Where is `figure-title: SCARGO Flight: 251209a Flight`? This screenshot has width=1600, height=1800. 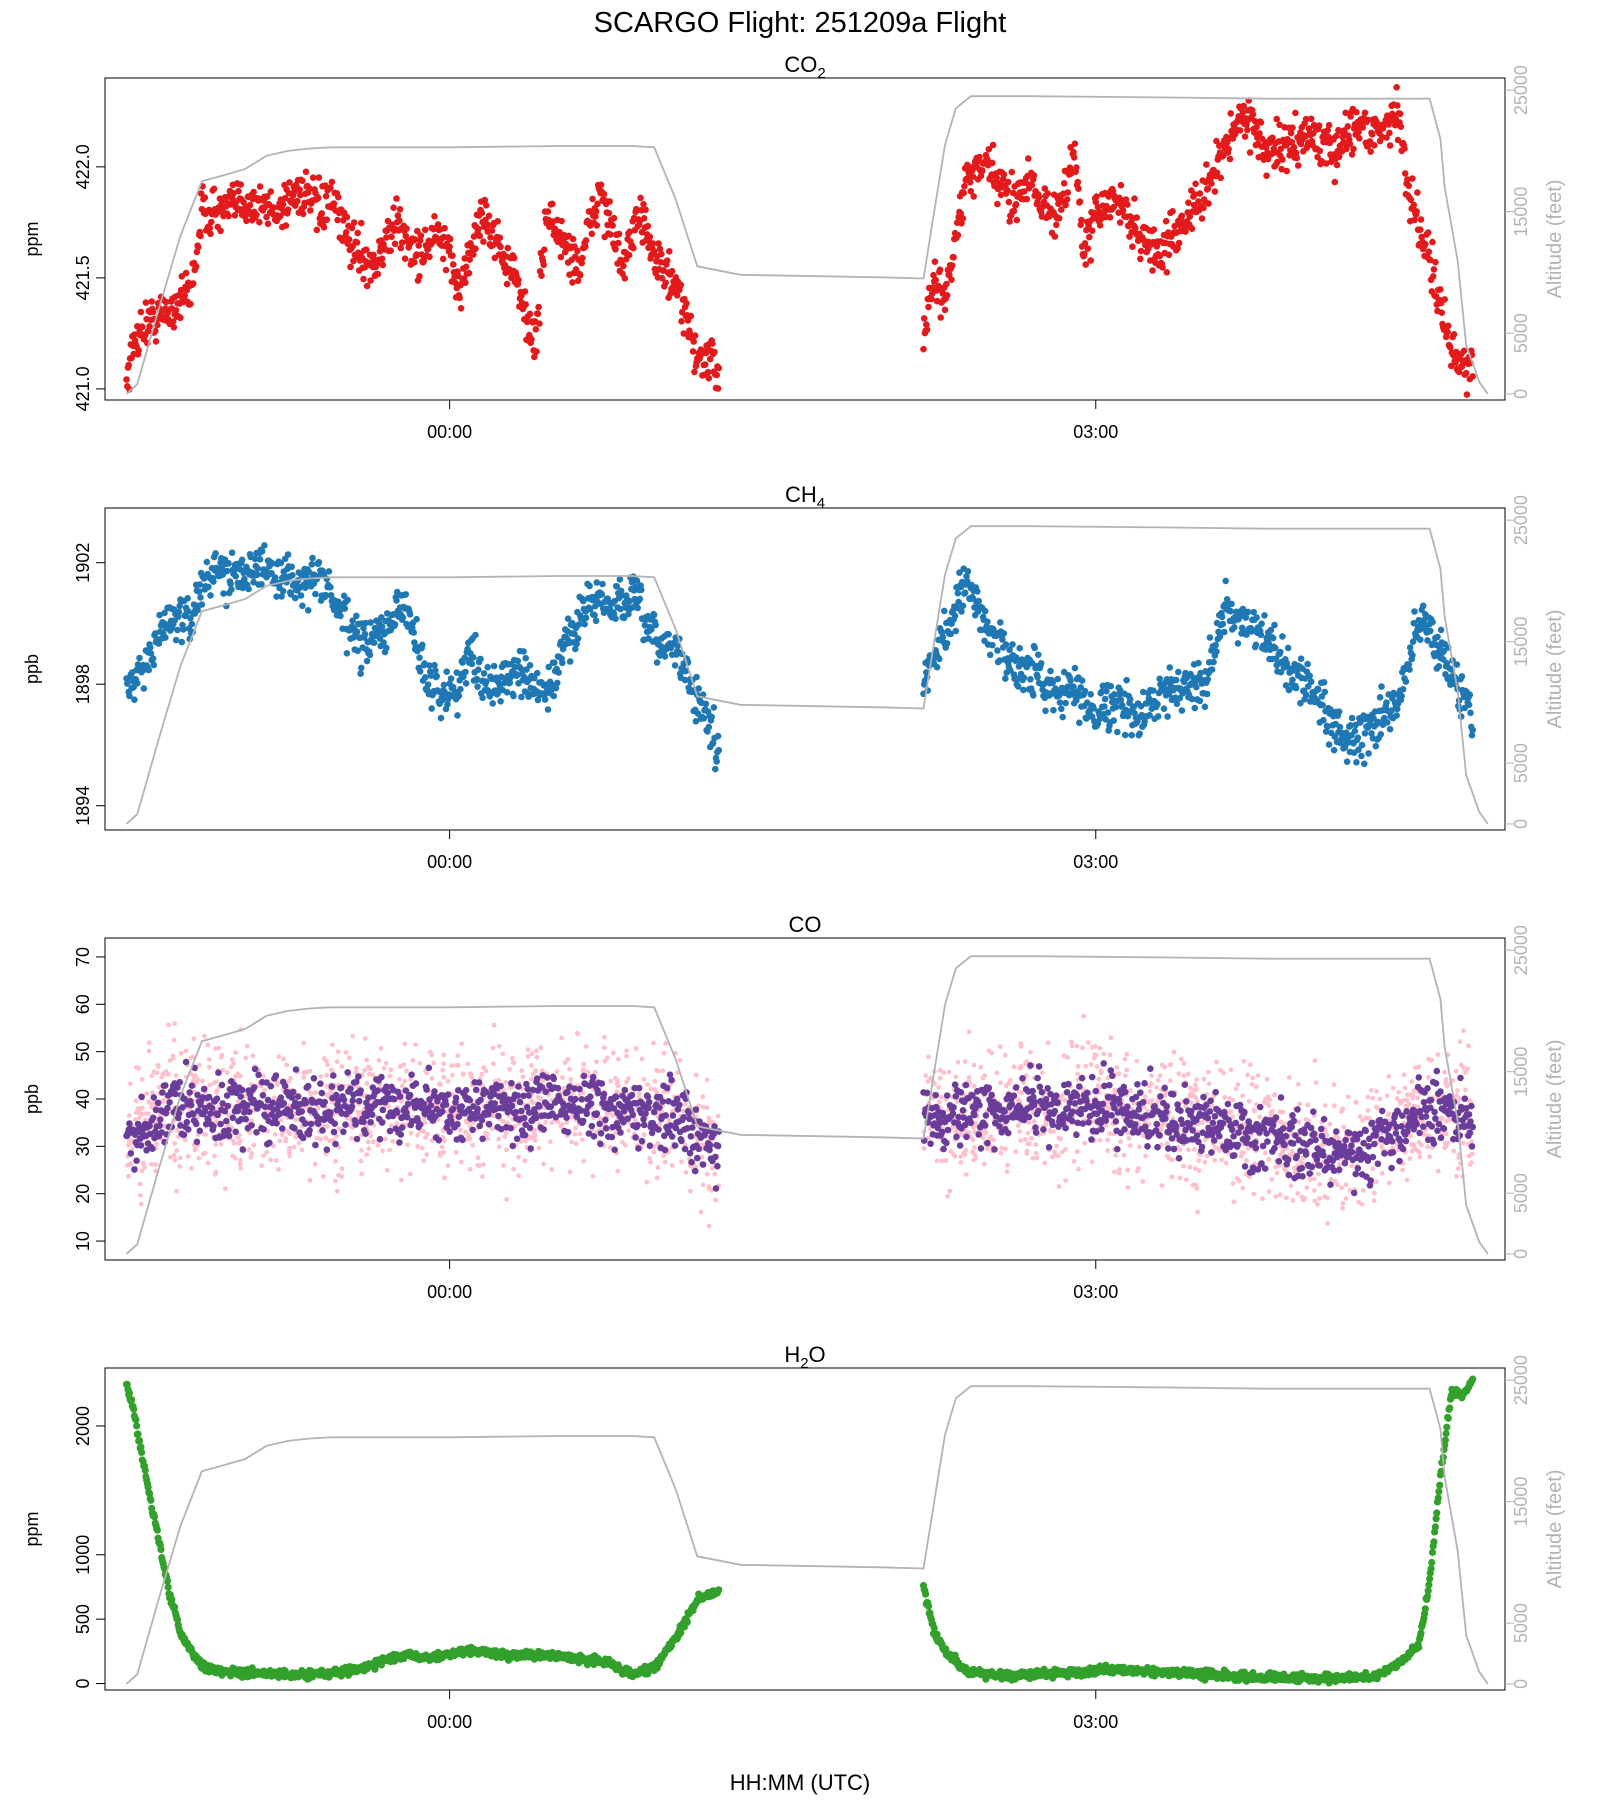 figure-title: SCARGO Flight: 251209a Flight is located at coordinates (800, 23).